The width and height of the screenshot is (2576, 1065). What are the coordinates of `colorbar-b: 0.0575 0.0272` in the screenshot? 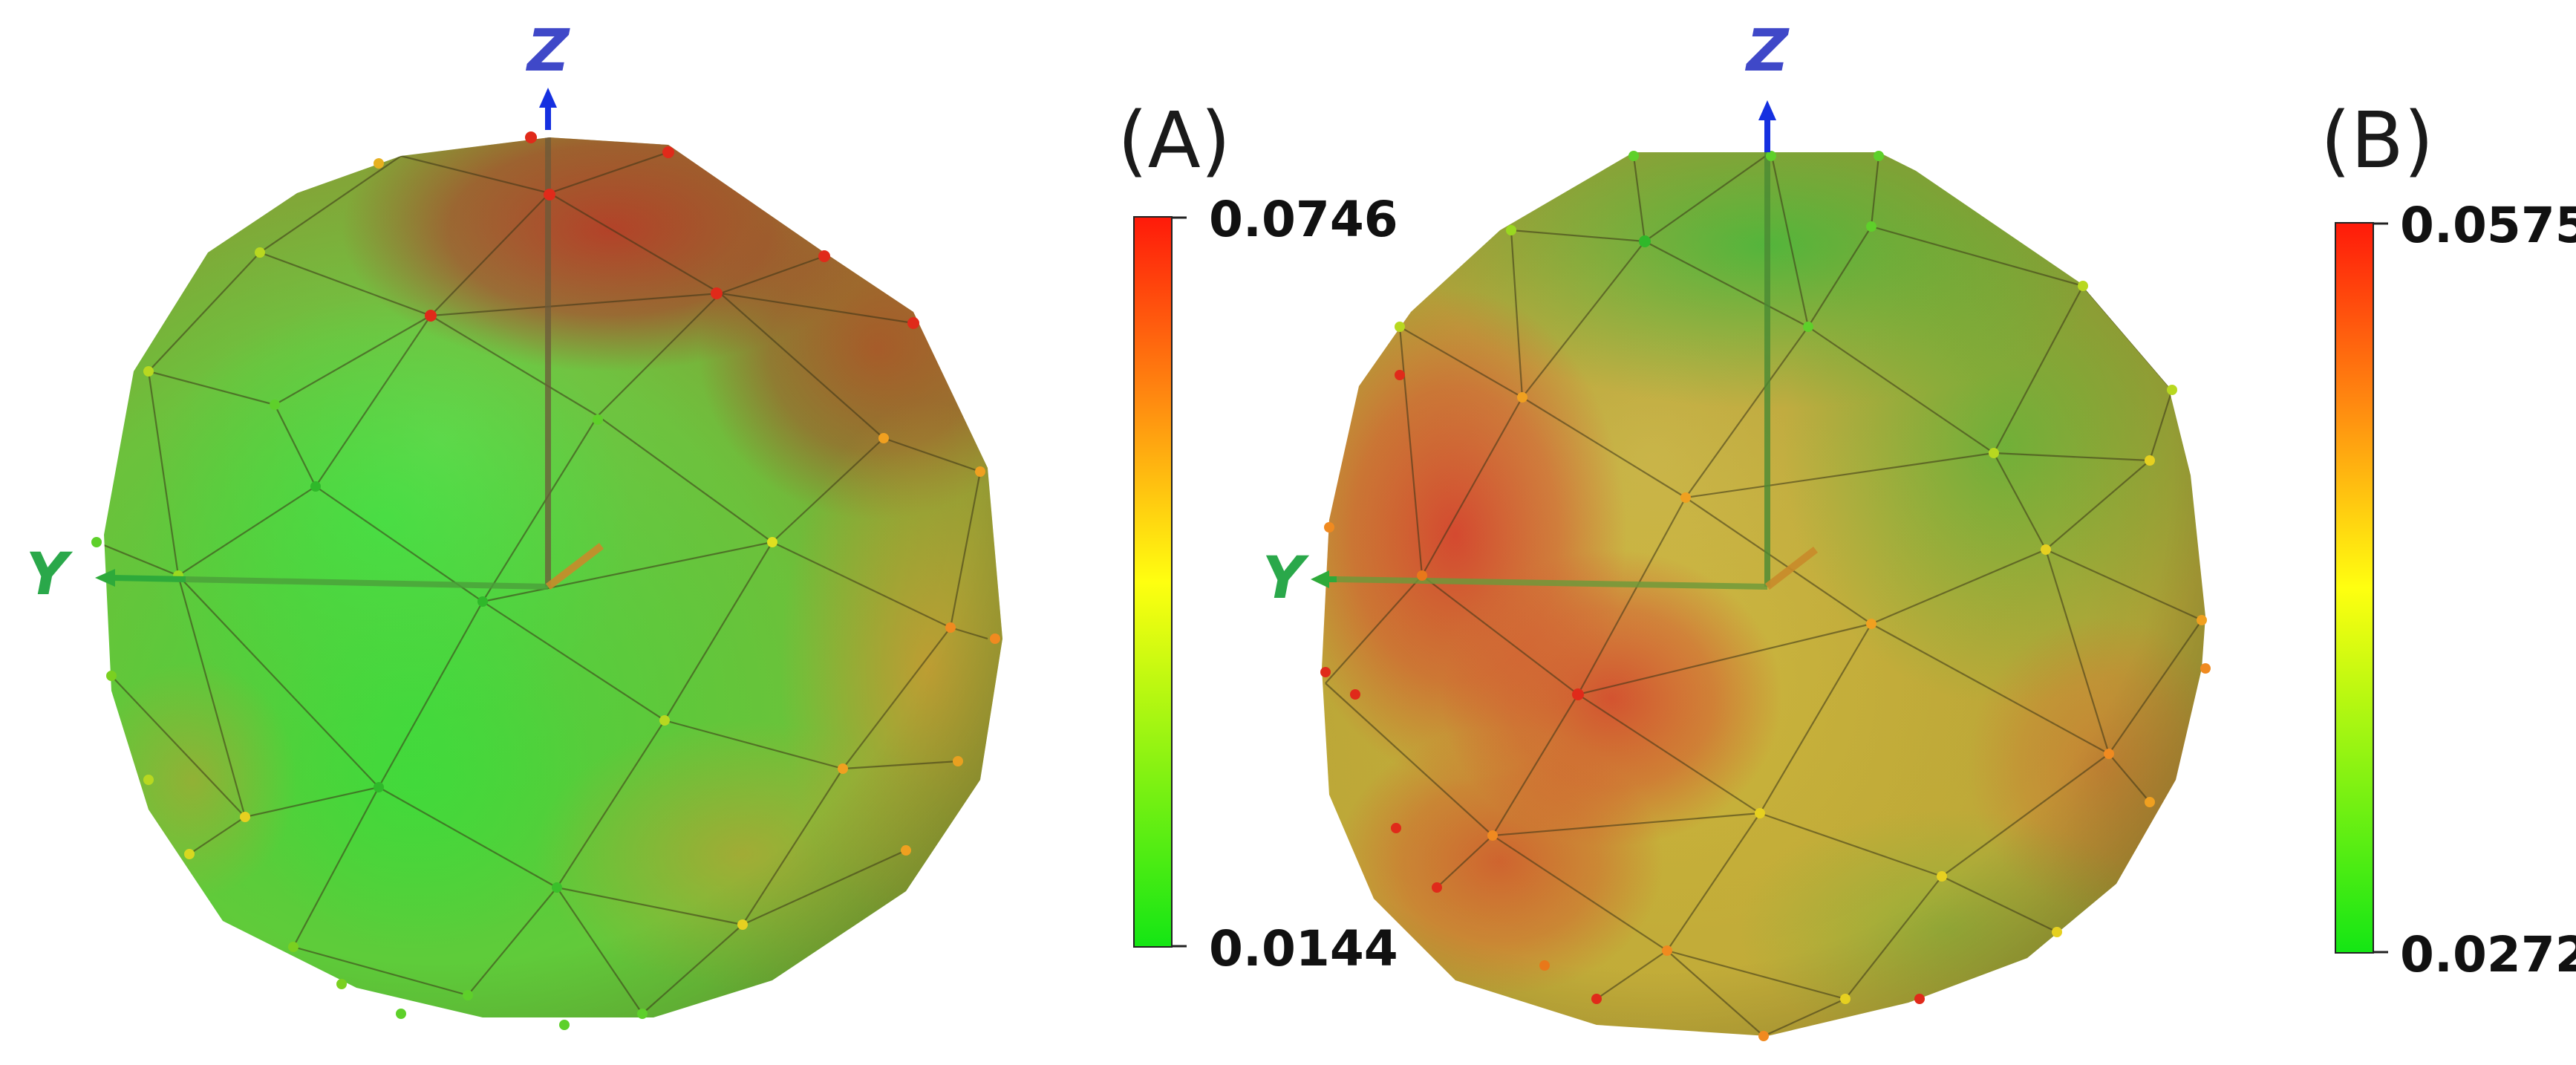 It's located at (2455, 590).